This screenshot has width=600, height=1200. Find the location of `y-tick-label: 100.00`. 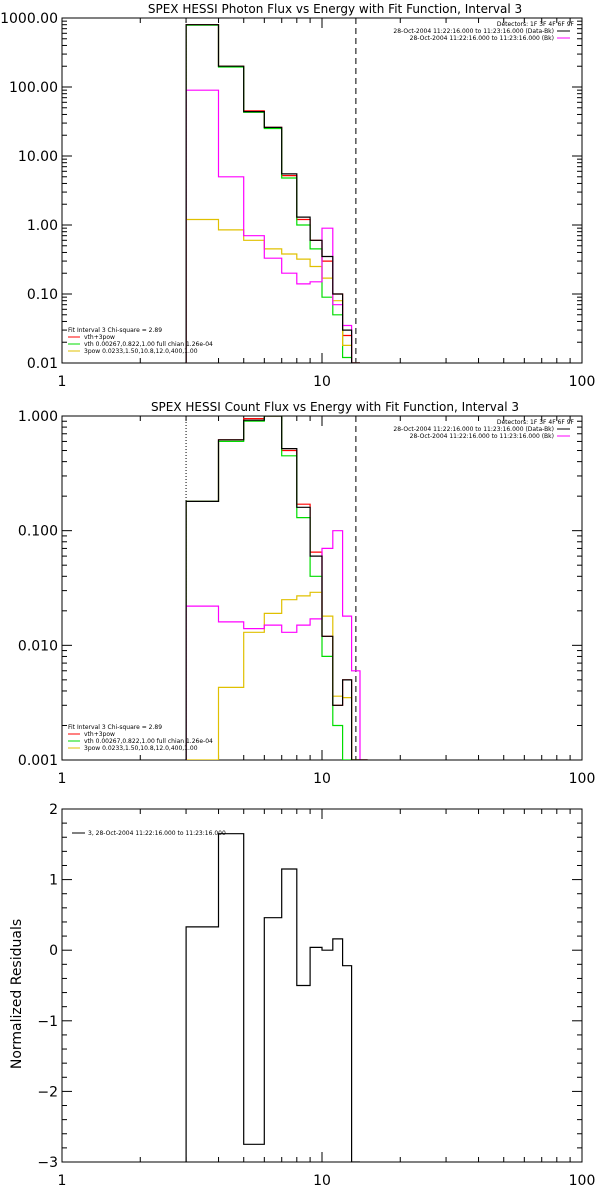

y-tick-label: 100.00 is located at coordinates (33, 88).